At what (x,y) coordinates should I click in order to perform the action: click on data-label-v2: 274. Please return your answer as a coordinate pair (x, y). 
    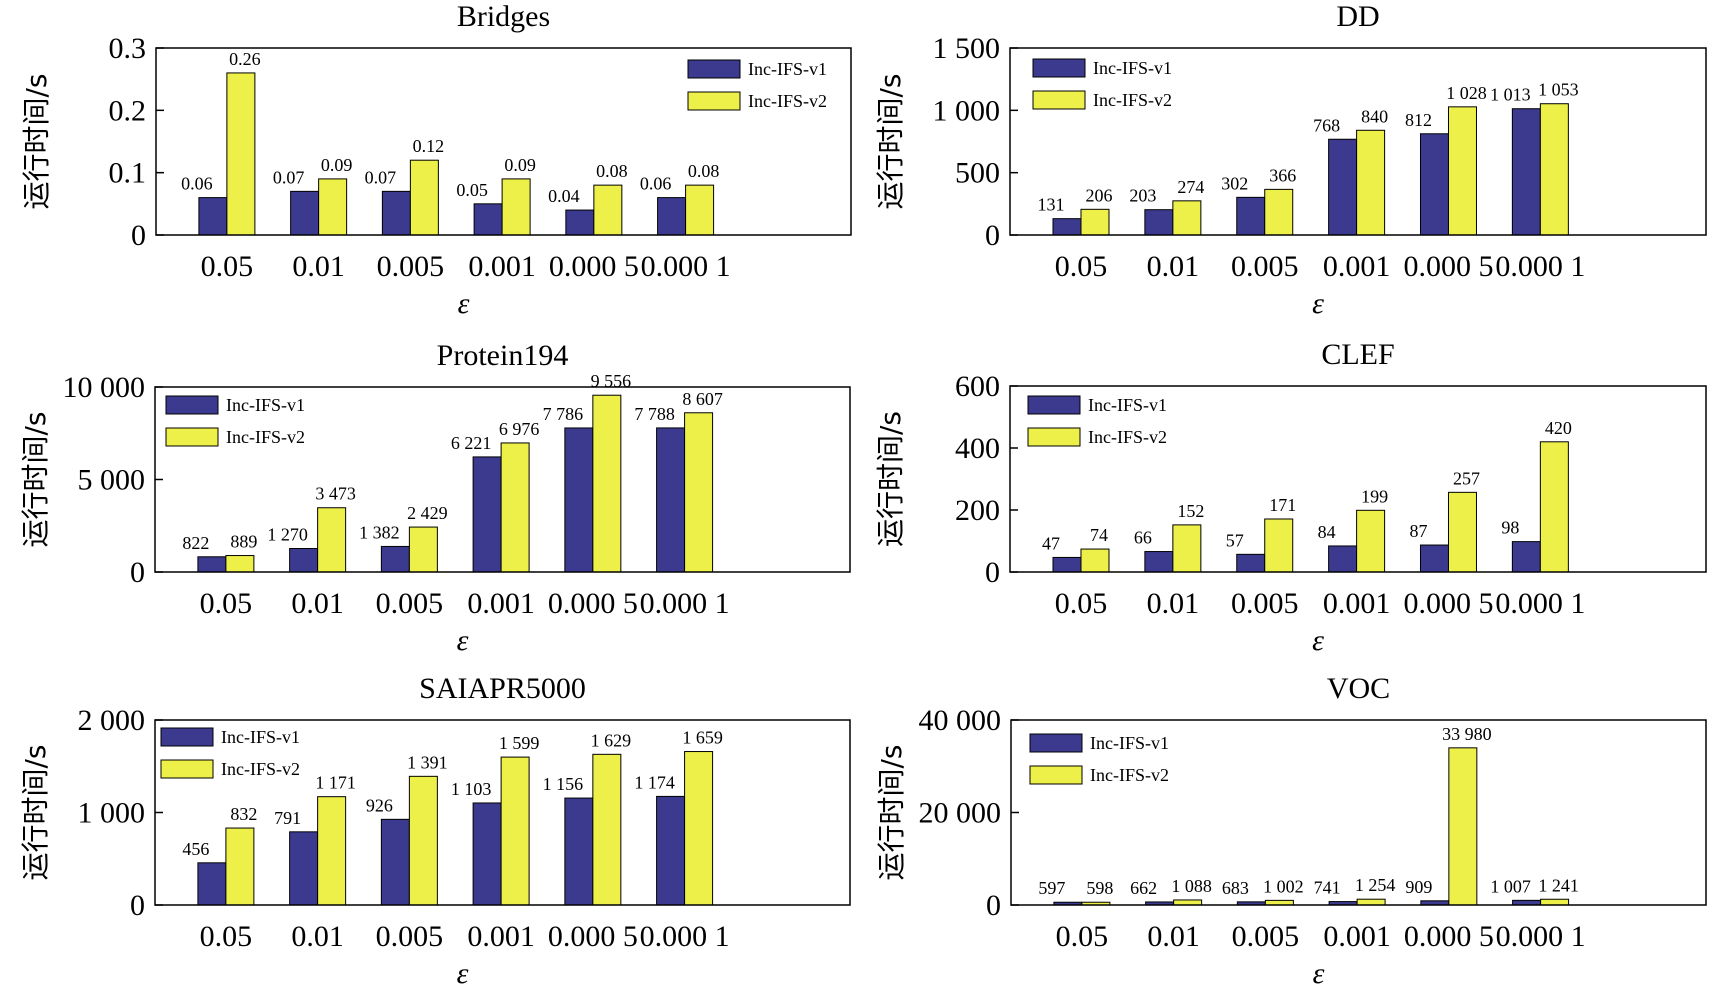
    Looking at the image, I should click on (1190, 187).